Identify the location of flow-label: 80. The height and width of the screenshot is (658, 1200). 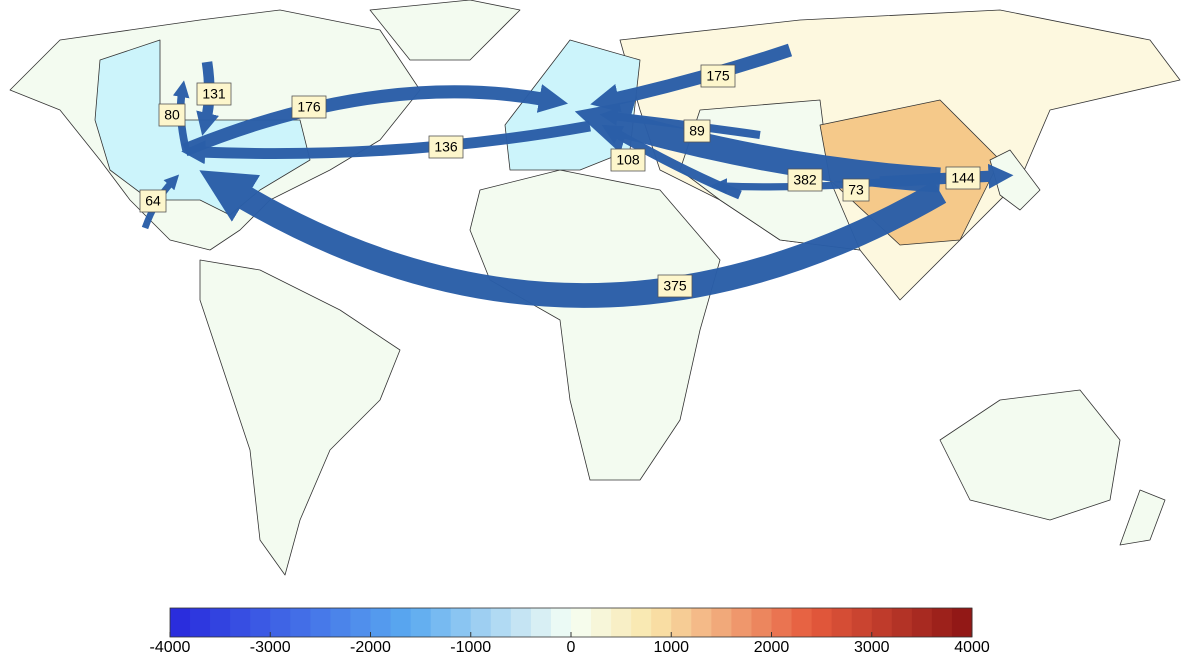
(172, 115).